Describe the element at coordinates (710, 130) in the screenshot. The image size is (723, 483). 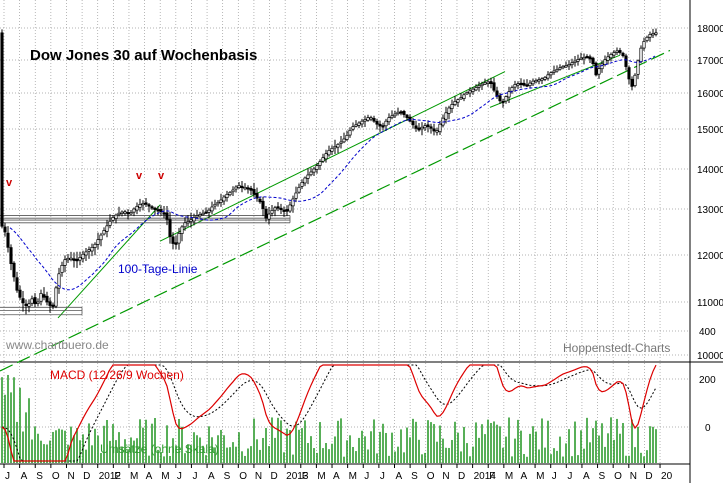
I see `price-tick-label: 15000` at that location.